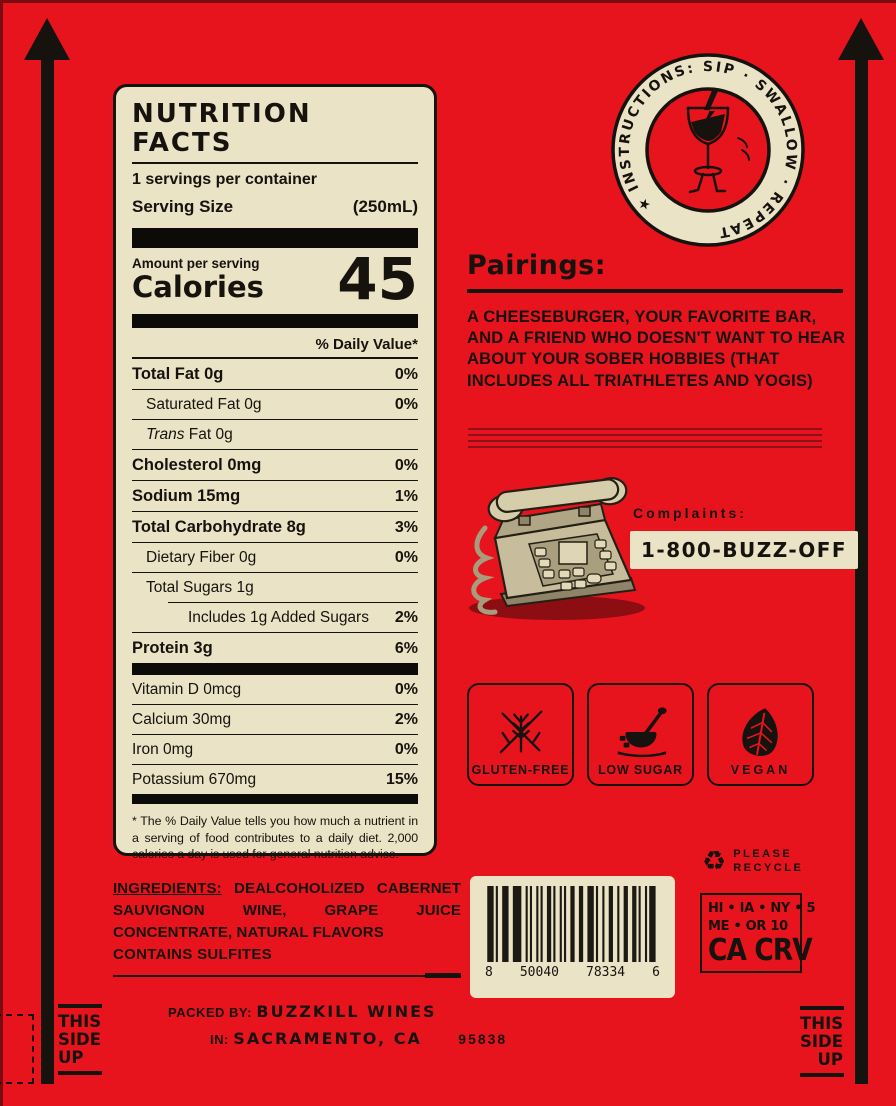  Describe the element at coordinates (640, 770) in the screenshot. I see `badge-label: LOW SUGAR` at that location.